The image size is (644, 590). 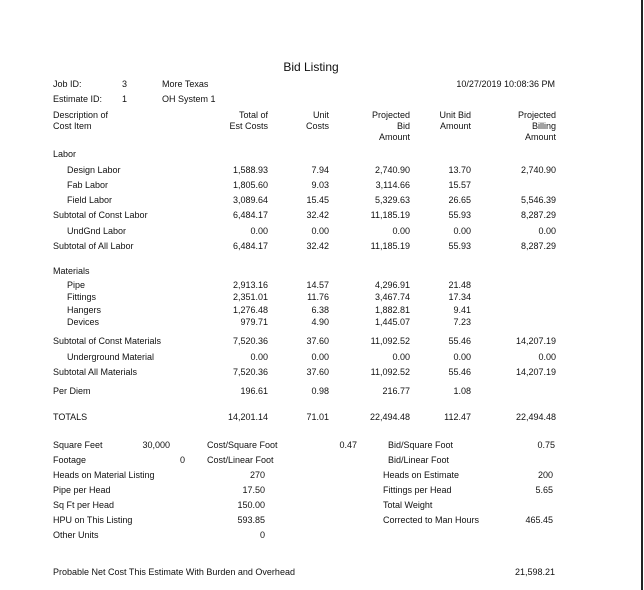 What do you see at coordinates (82, 490) in the screenshot?
I see `stat-label: Pipe per Head` at bounding box center [82, 490].